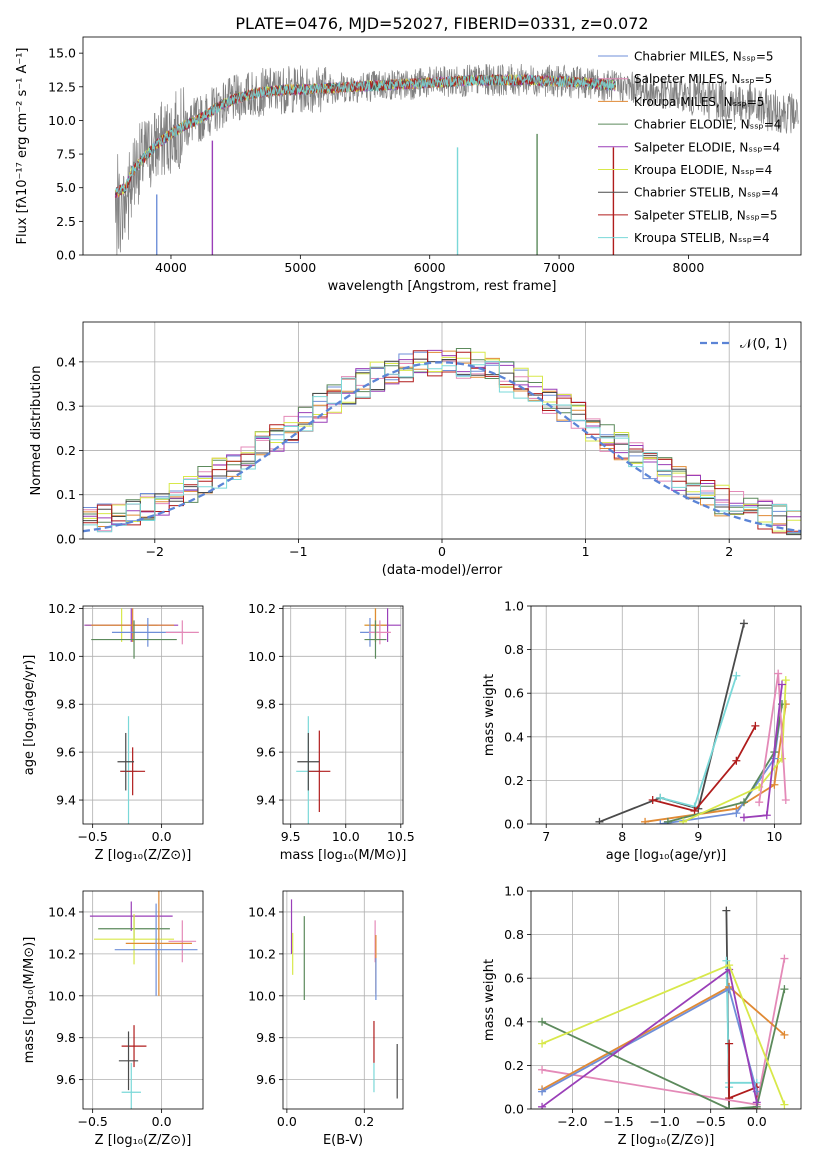 This screenshot has height=1170, width=819. I want to click on y-tick-label: 0.3, so click(66, 406).